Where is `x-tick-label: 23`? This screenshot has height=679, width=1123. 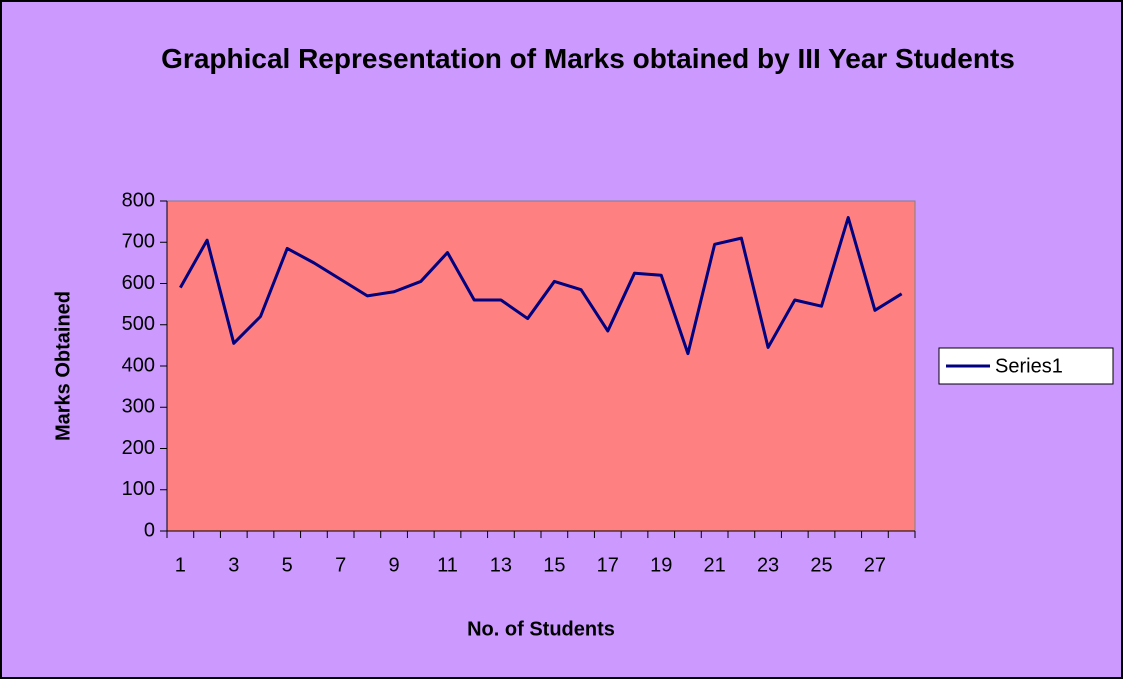
x-tick-label: 23 is located at coordinates (768, 565).